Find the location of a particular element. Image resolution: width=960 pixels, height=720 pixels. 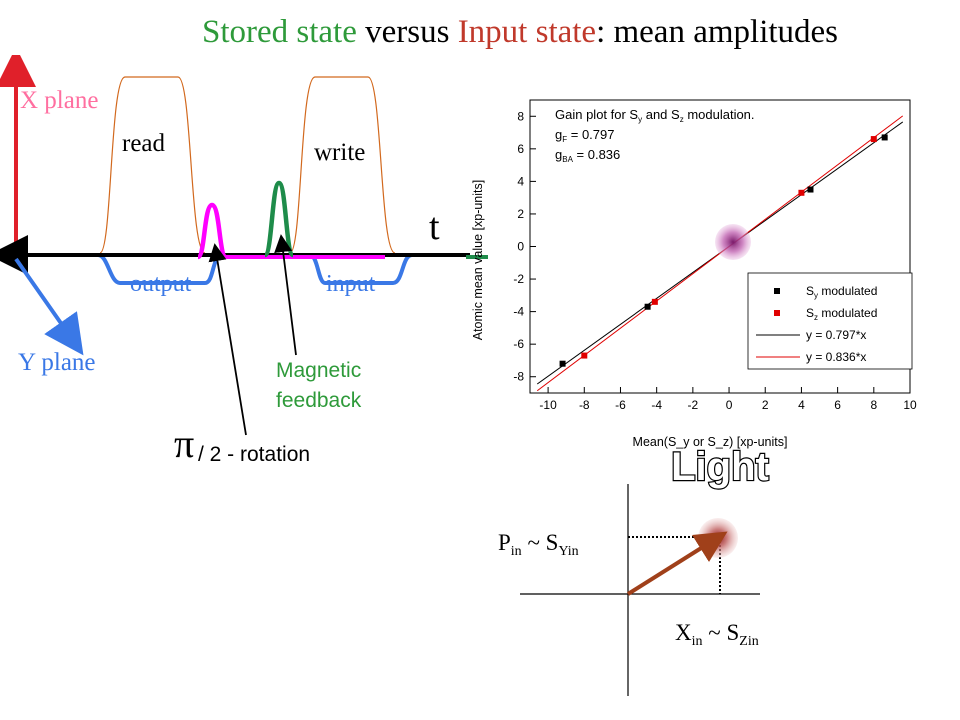

y-tick-label: -6 is located at coordinates (518, 344).